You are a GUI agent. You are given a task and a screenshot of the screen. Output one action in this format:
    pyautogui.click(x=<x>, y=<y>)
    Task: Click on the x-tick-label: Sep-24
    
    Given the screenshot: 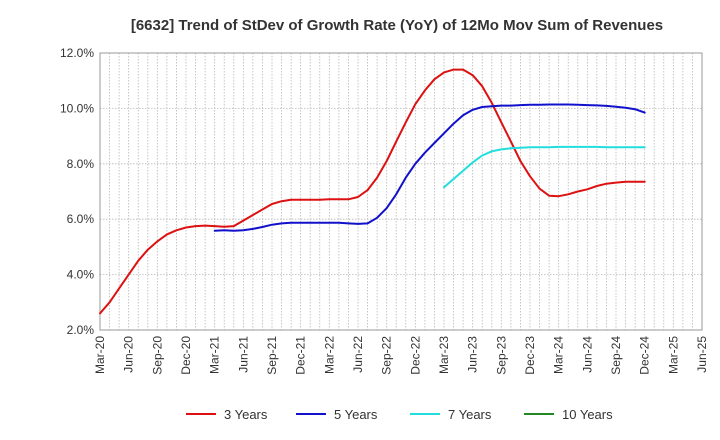 What is the action you would take?
    pyautogui.click(x=616, y=355)
    